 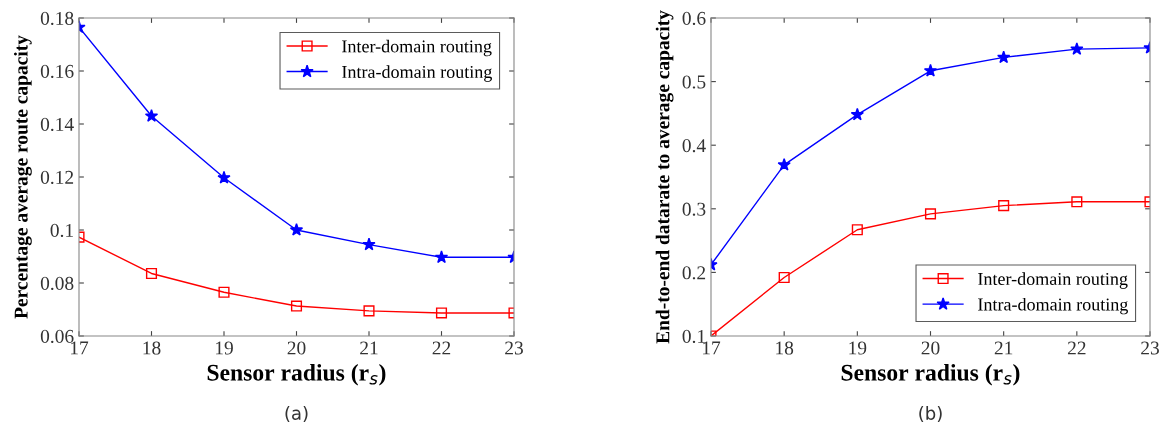 I want to click on y-tick-label: 0.5, so click(x=694, y=82).